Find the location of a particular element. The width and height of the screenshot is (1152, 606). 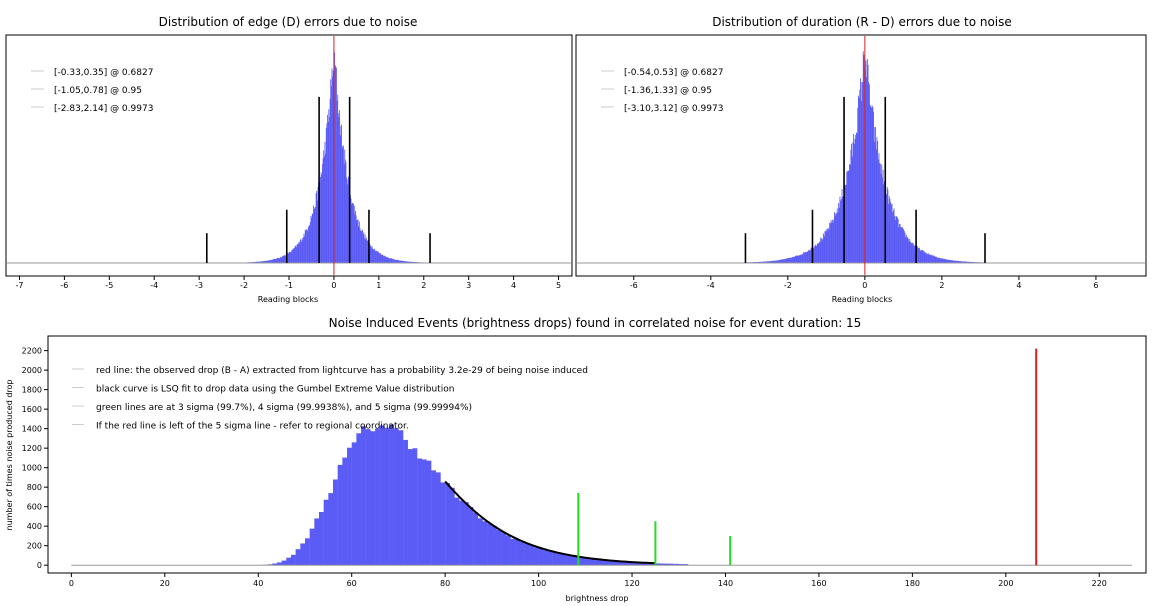

x-tick-label: -2 is located at coordinates (788, 285).